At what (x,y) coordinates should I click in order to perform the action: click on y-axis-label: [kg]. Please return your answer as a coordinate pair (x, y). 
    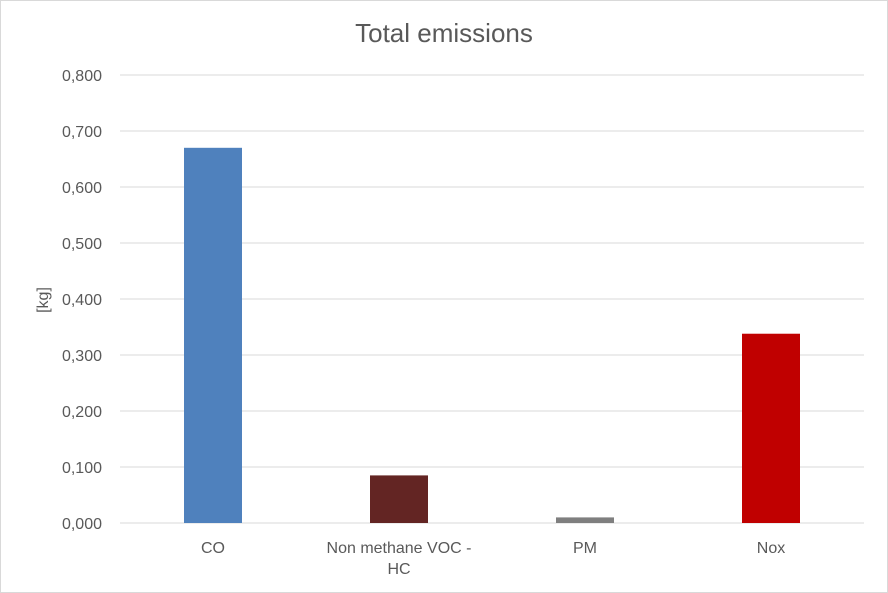
    Looking at the image, I should click on (43, 300).